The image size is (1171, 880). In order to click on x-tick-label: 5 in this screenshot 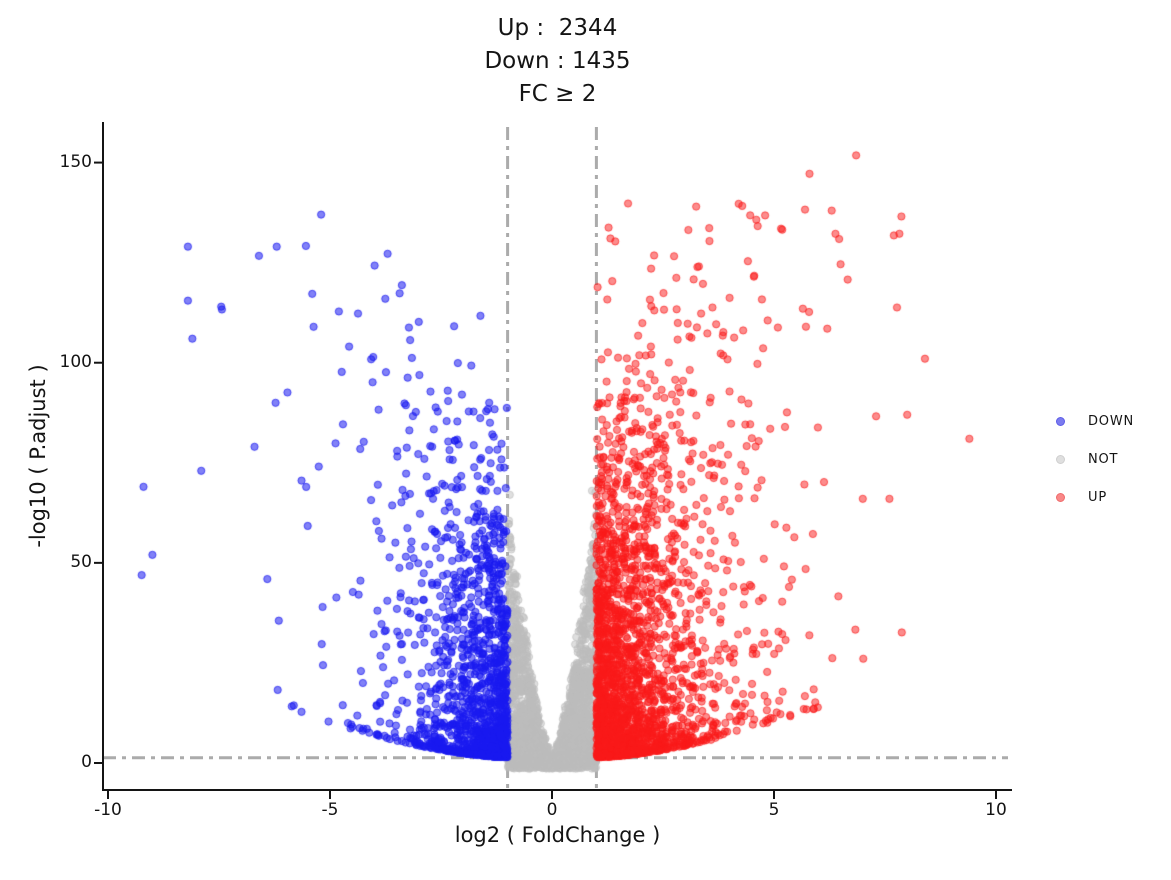, I will do `click(774, 810)`.